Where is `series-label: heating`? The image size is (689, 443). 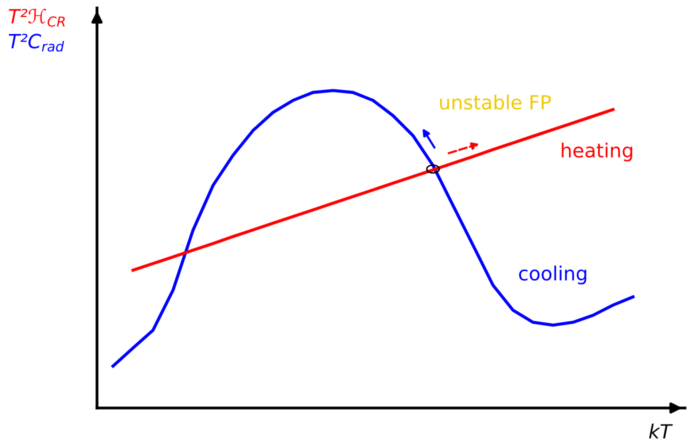
series-label: heating is located at coordinates (597, 152).